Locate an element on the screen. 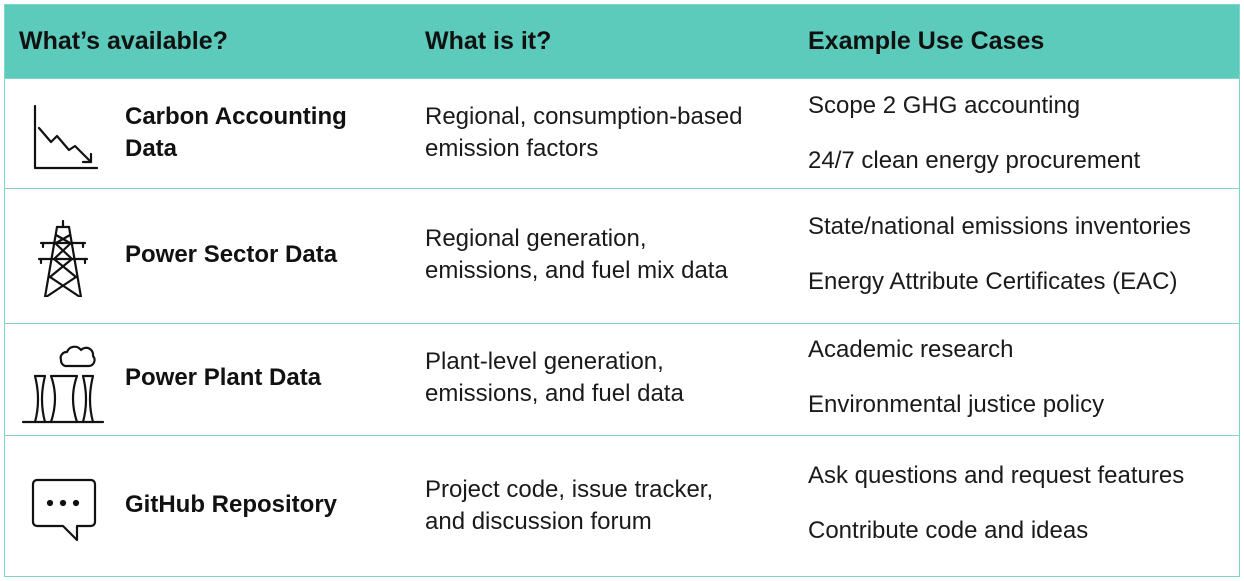 This screenshot has height=581, width=1244. row-name: Carbon Accounting Data is located at coordinates (236, 132).